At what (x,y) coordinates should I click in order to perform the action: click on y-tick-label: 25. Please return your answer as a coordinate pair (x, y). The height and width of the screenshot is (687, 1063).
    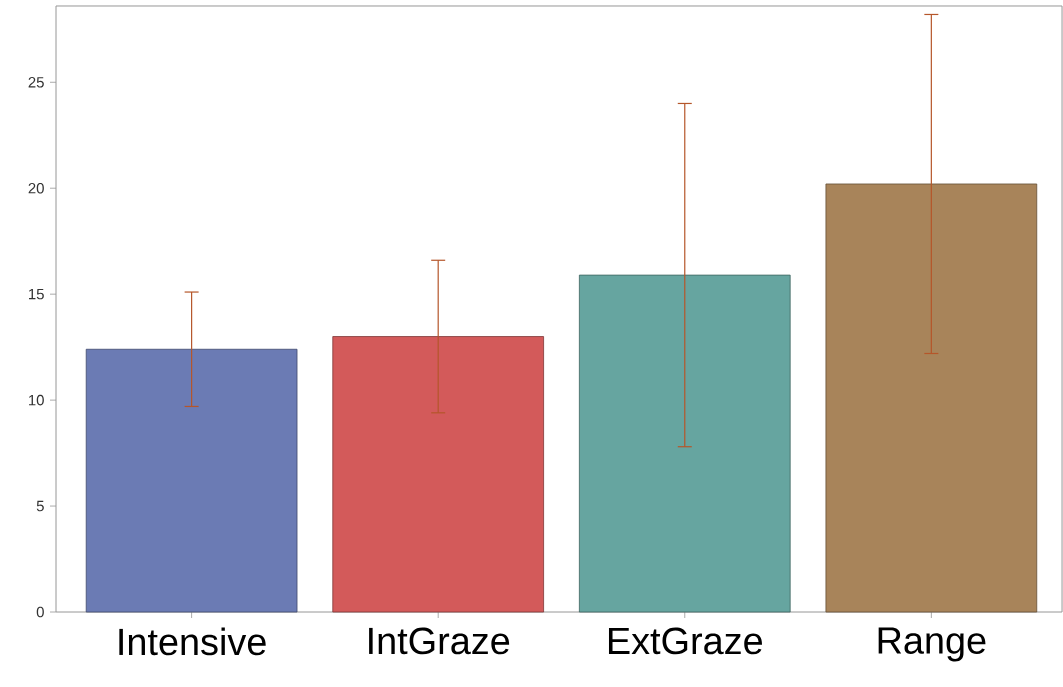
    Looking at the image, I should click on (36, 82).